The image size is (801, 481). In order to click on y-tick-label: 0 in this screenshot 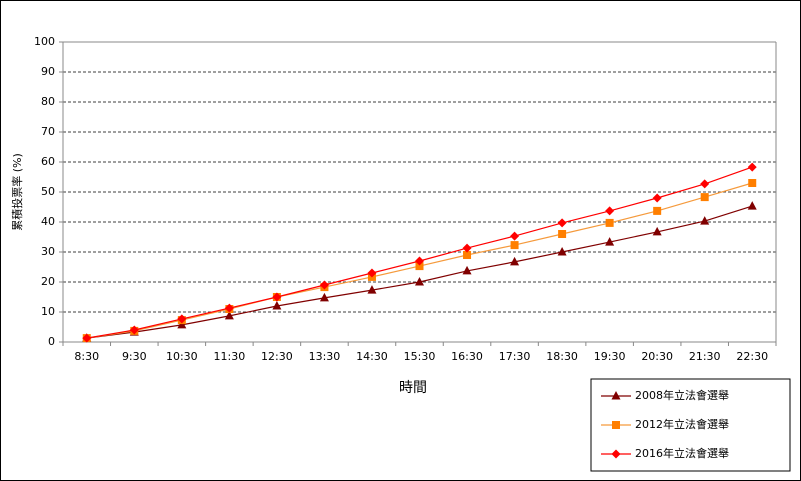, I will do `click(51, 341)`.